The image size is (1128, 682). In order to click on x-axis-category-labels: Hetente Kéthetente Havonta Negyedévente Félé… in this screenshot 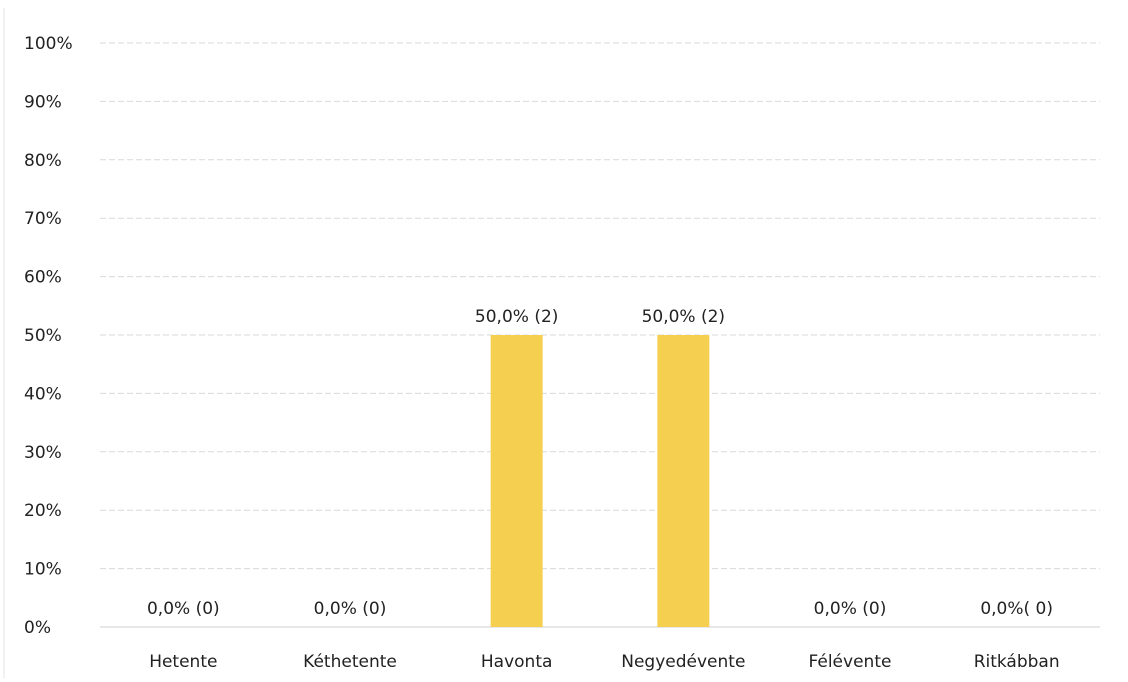, I will do `click(604, 662)`.